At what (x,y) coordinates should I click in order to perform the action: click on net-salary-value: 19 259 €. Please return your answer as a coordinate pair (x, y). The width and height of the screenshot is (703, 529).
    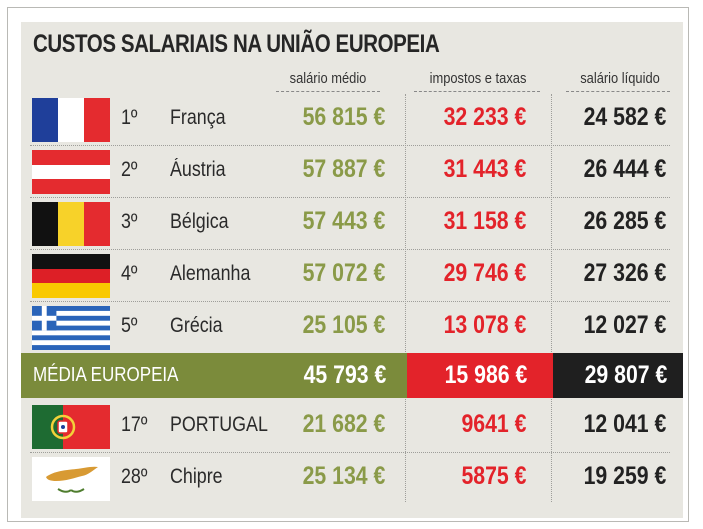
    Looking at the image, I should click on (624, 476).